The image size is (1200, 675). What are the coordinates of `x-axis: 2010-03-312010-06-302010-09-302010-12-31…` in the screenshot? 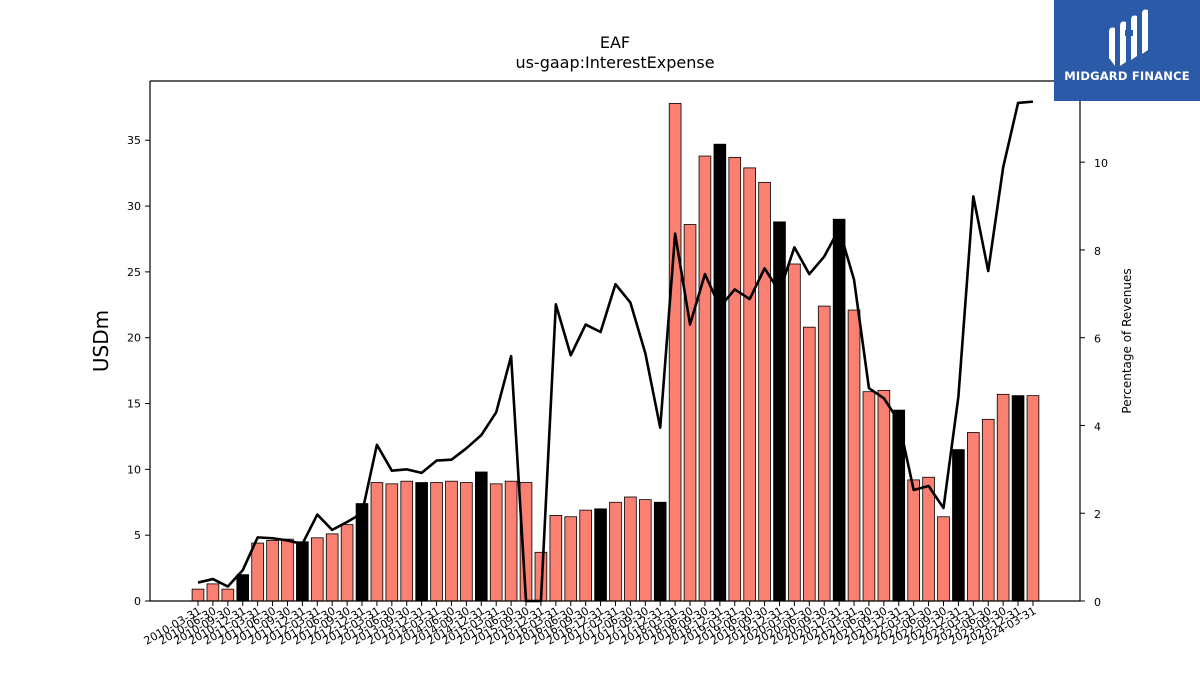 It's located at (590, 624).